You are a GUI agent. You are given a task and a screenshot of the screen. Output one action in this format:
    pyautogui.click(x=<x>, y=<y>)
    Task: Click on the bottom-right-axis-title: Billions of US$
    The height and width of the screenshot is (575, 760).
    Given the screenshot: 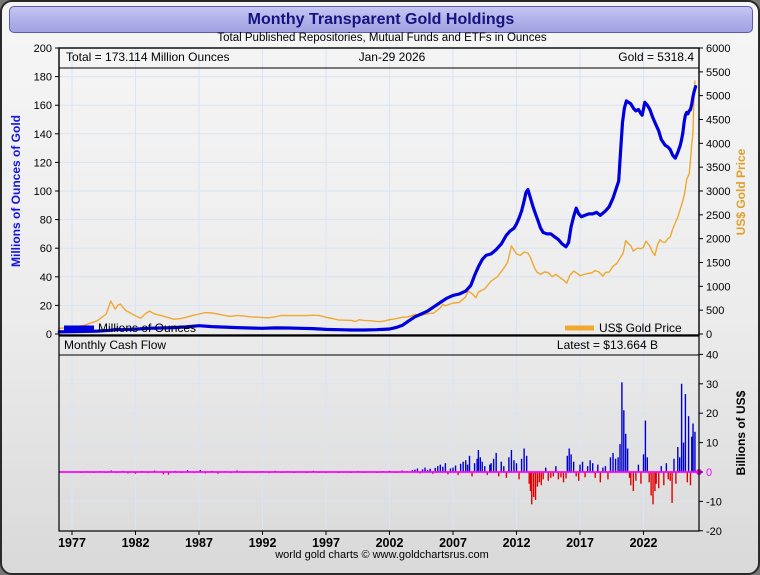 What is the action you would take?
    pyautogui.click(x=741, y=433)
    